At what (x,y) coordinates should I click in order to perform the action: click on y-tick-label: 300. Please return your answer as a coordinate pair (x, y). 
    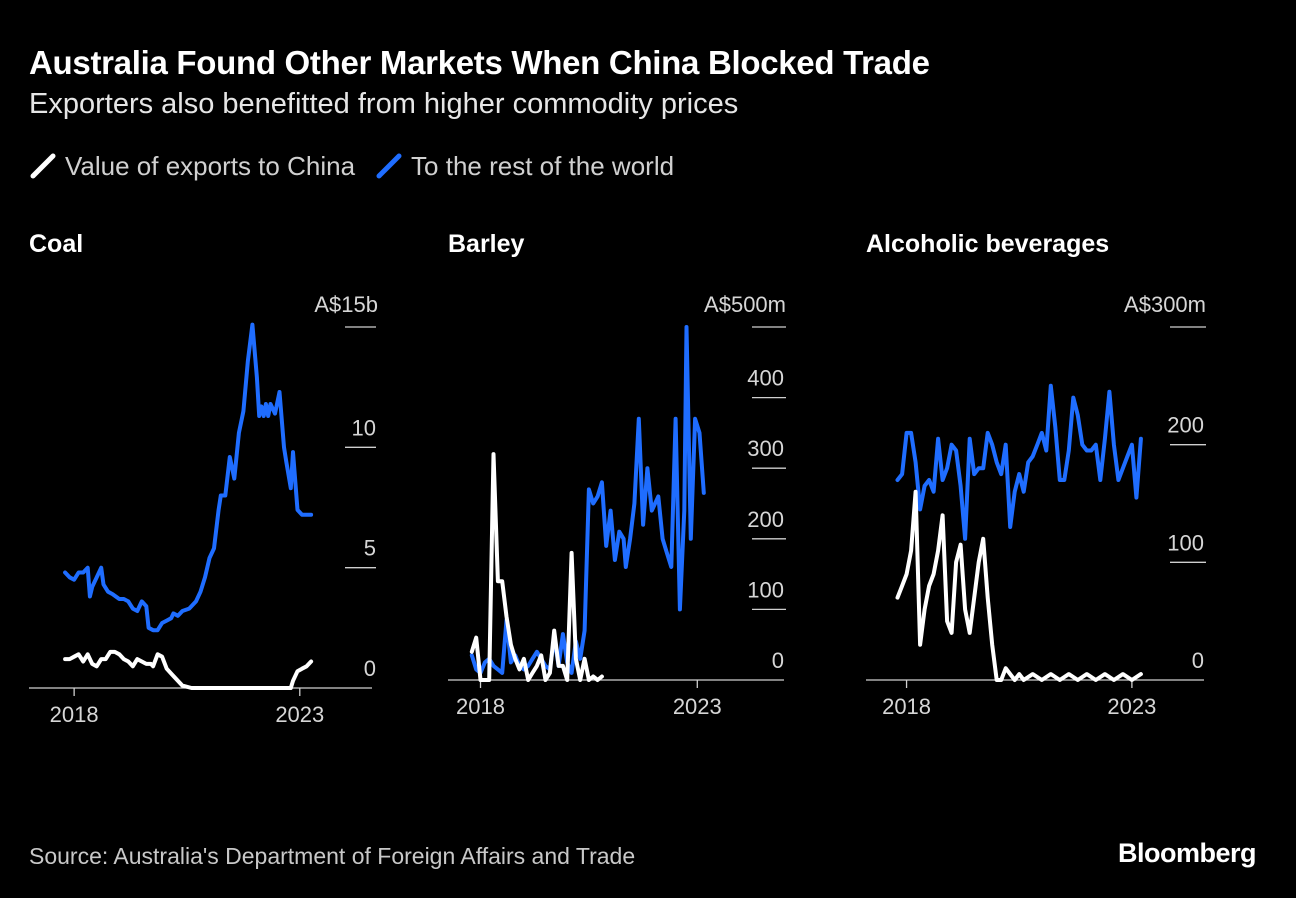
    Looking at the image, I should click on (765, 448).